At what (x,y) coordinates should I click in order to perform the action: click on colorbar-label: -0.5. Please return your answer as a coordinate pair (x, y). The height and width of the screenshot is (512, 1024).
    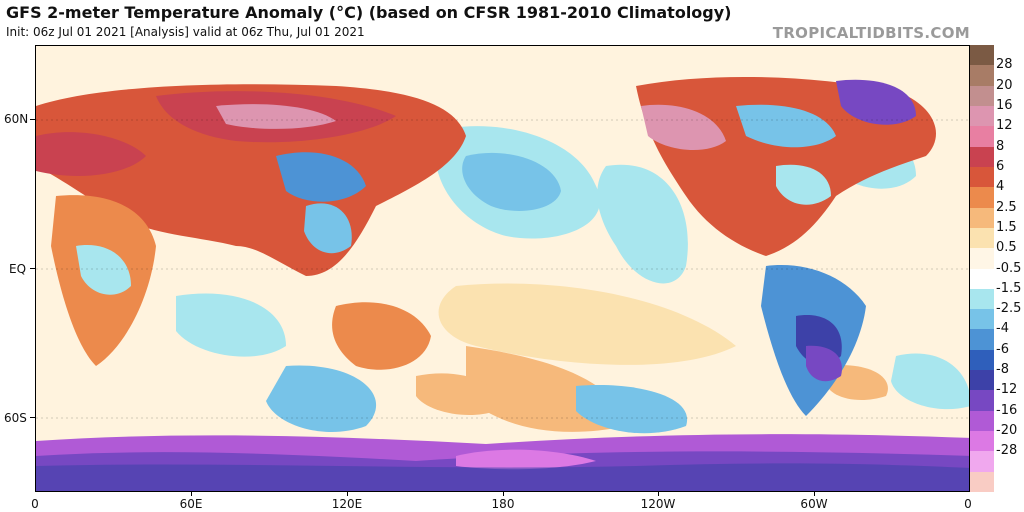
    Looking at the image, I should click on (1009, 268).